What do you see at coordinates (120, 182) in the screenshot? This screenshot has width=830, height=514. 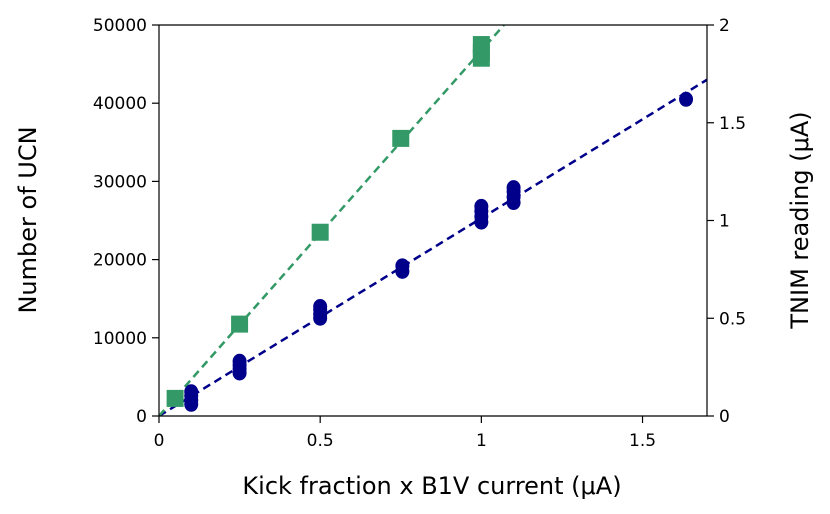 I see `left-y-tick-label: 30000` at bounding box center [120, 182].